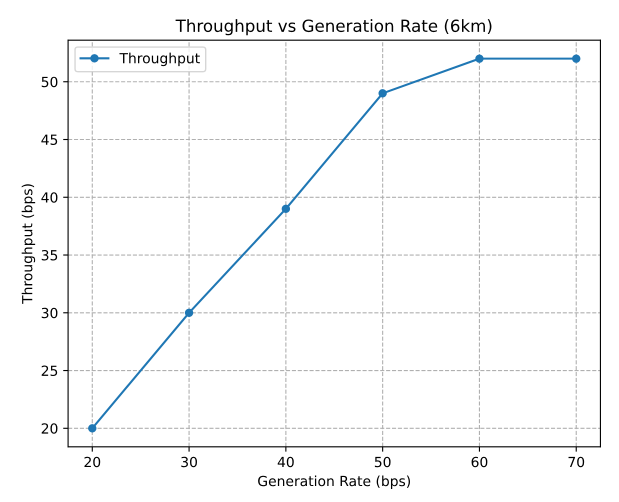 This screenshot has width=619, height=502. What do you see at coordinates (576, 462) in the screenshot?
I see `x-tick-label: 70` at bounding box center [576, 462].